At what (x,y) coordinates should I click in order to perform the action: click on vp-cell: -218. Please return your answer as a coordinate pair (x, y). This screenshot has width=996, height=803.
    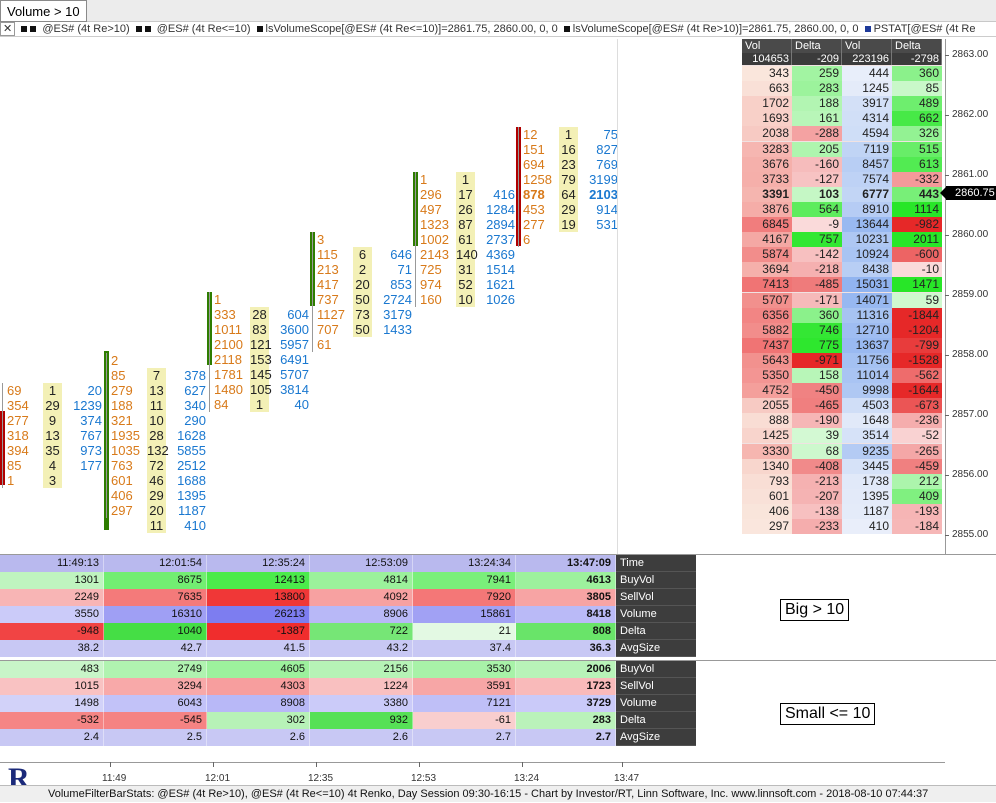
    Looking at the image, I should click on (817, 270).